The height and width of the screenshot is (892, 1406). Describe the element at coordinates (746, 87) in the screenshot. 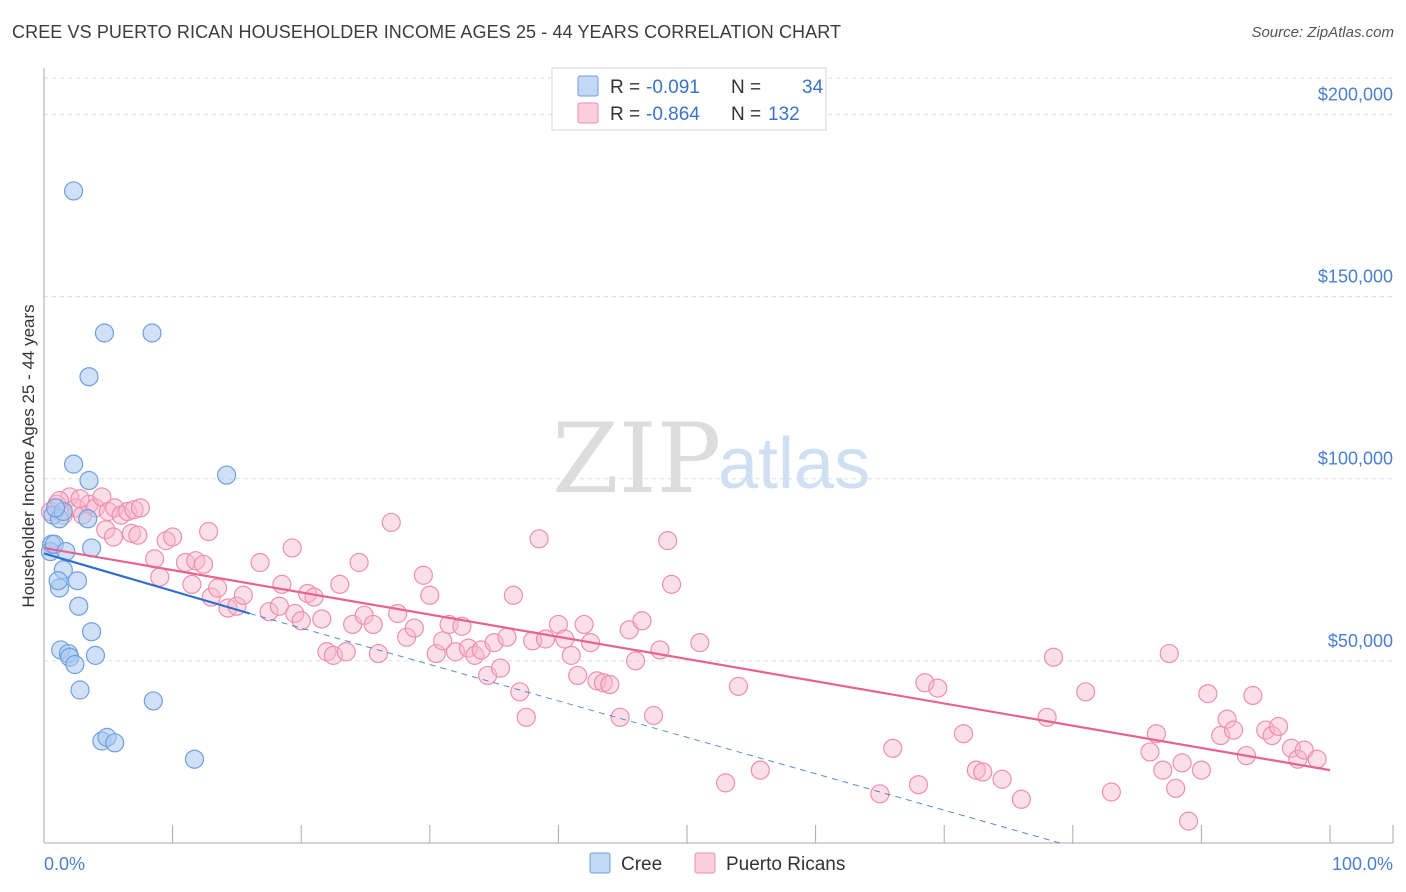

I see `legend-n-label-cree: N =` at that location.